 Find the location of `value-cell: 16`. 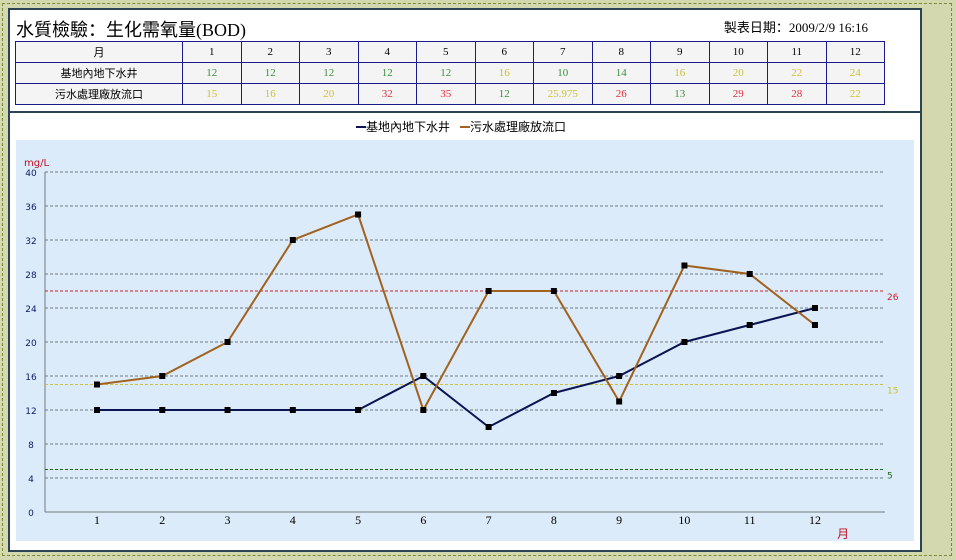

value-cell: 16 is located at coordinates (270, 94).